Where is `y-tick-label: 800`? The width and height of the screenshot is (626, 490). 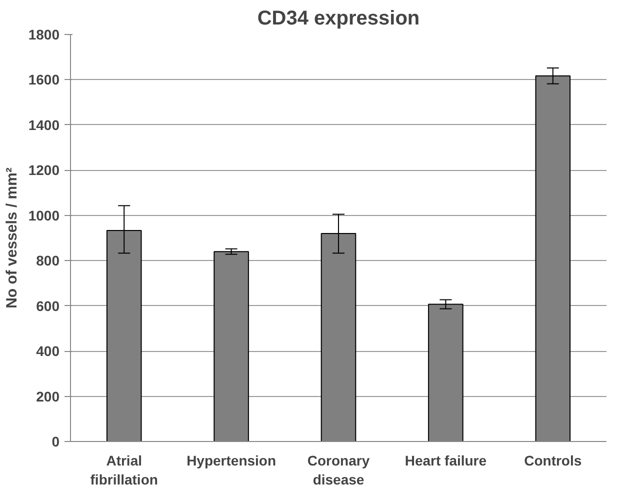
y-tick-label: 800 is located at coordinates (48, 260).